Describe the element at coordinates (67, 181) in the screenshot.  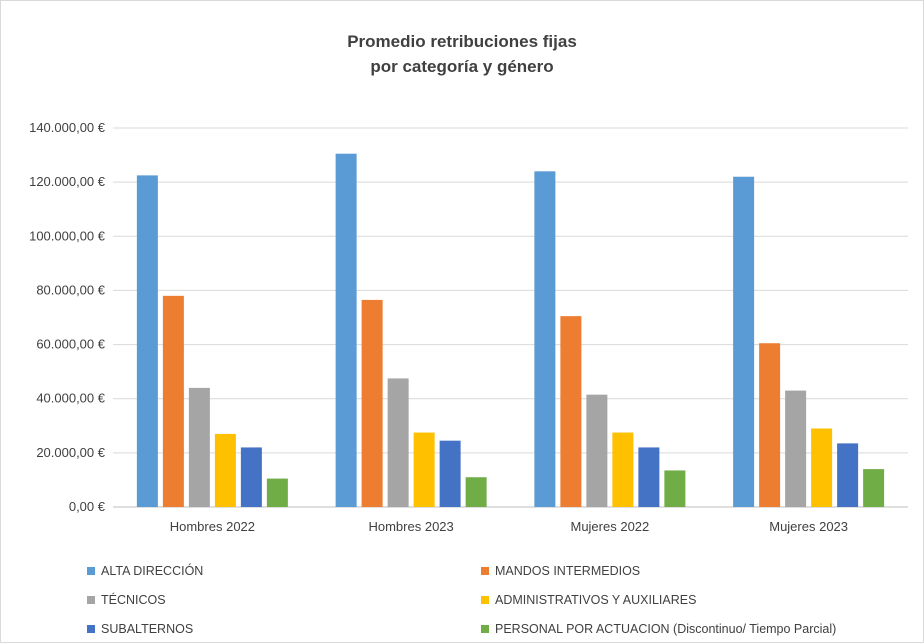
I see `y-tick-label: 120.000,00 €` at that location.